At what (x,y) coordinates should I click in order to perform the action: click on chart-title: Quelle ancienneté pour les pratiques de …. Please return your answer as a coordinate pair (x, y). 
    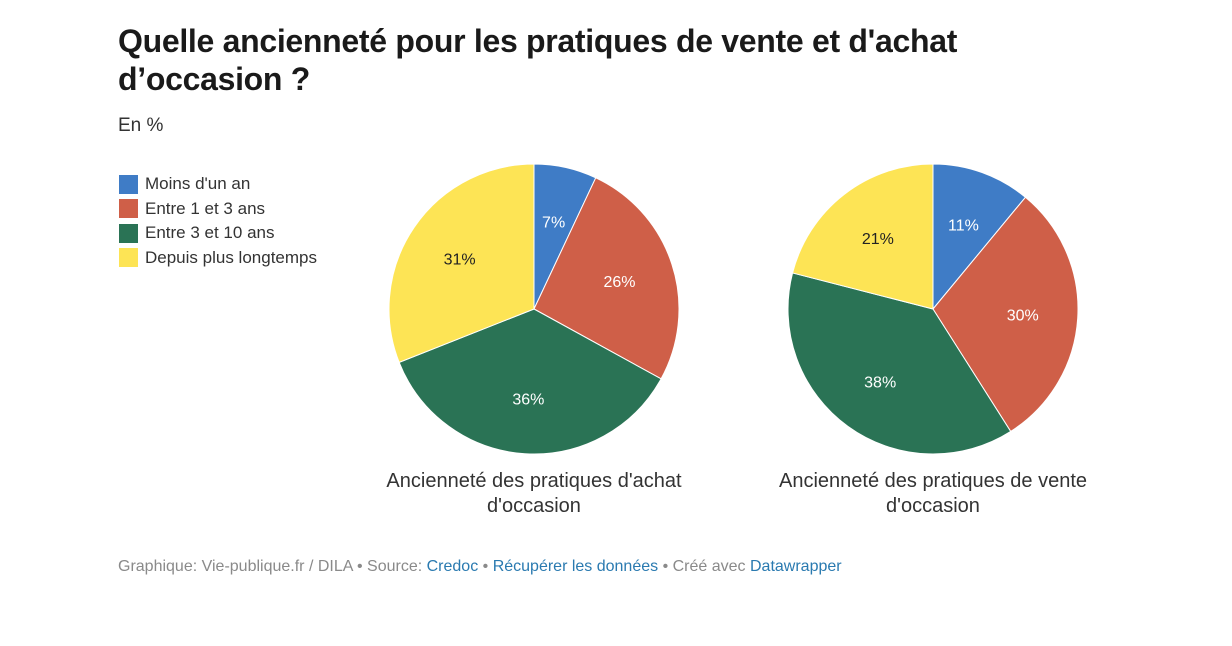
    Looking at the image, I should click on (538, 60).